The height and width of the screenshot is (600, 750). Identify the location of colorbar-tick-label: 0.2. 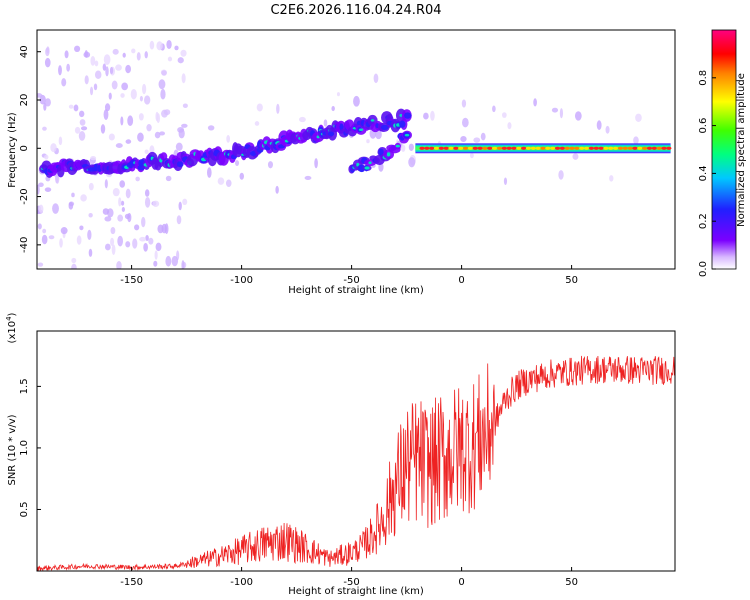
(703, 221).